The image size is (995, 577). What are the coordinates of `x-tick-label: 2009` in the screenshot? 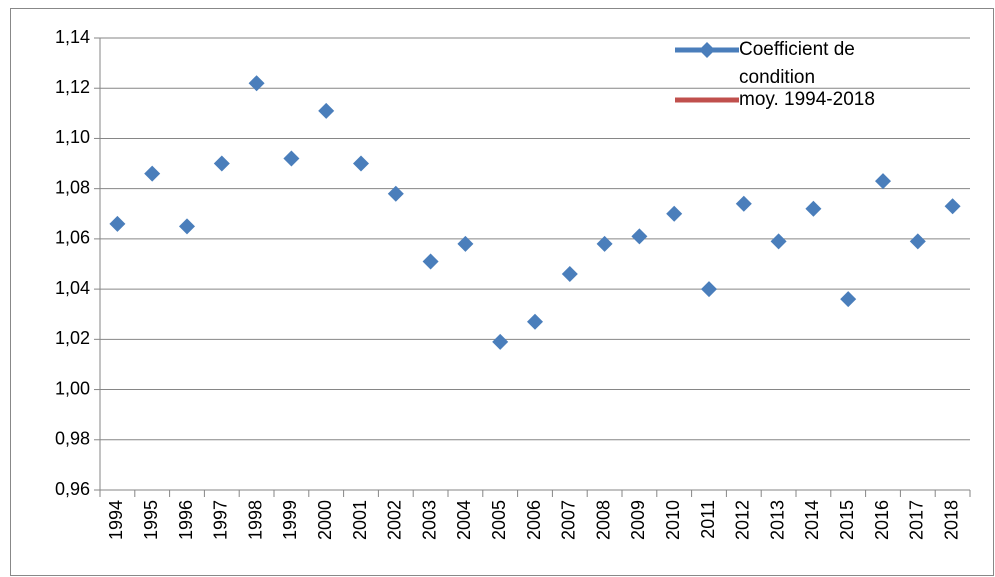 It's located at (638, 520).